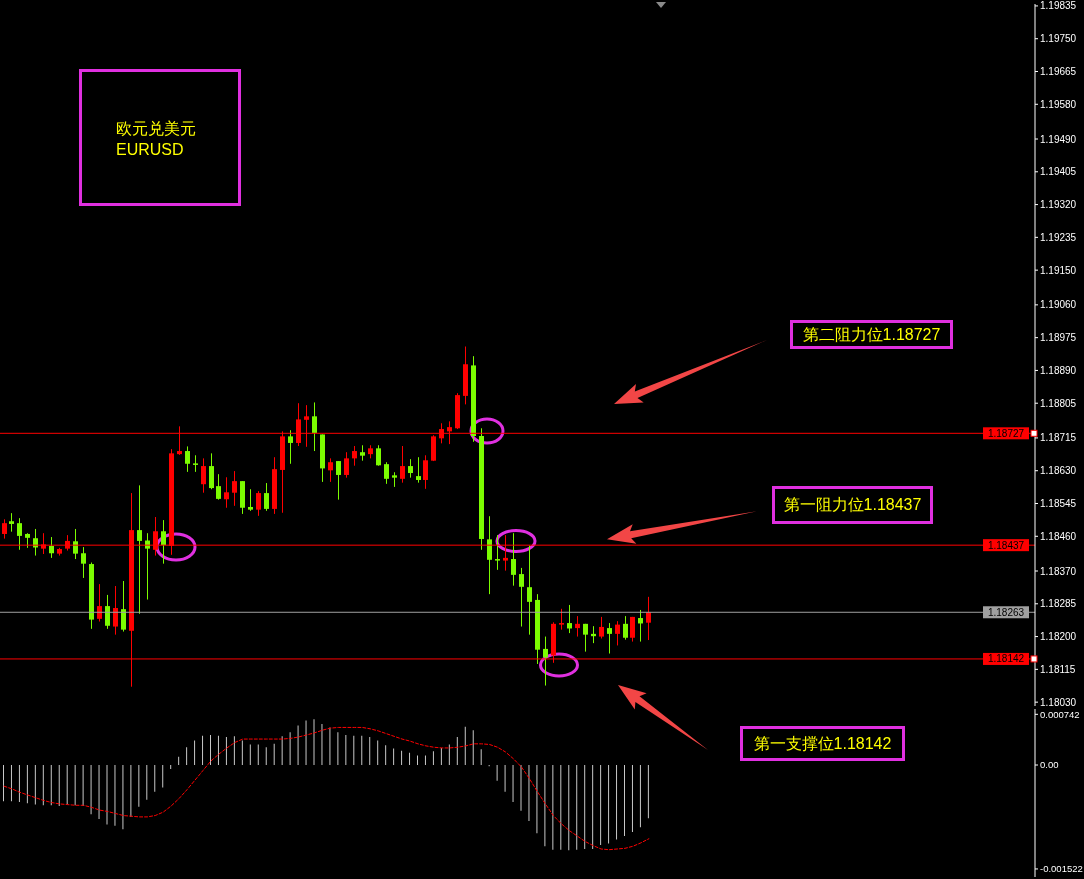  What do you see at coordinates (326, 788) in the screenshot?
I see `line-series` at bounding box center [326, 788].